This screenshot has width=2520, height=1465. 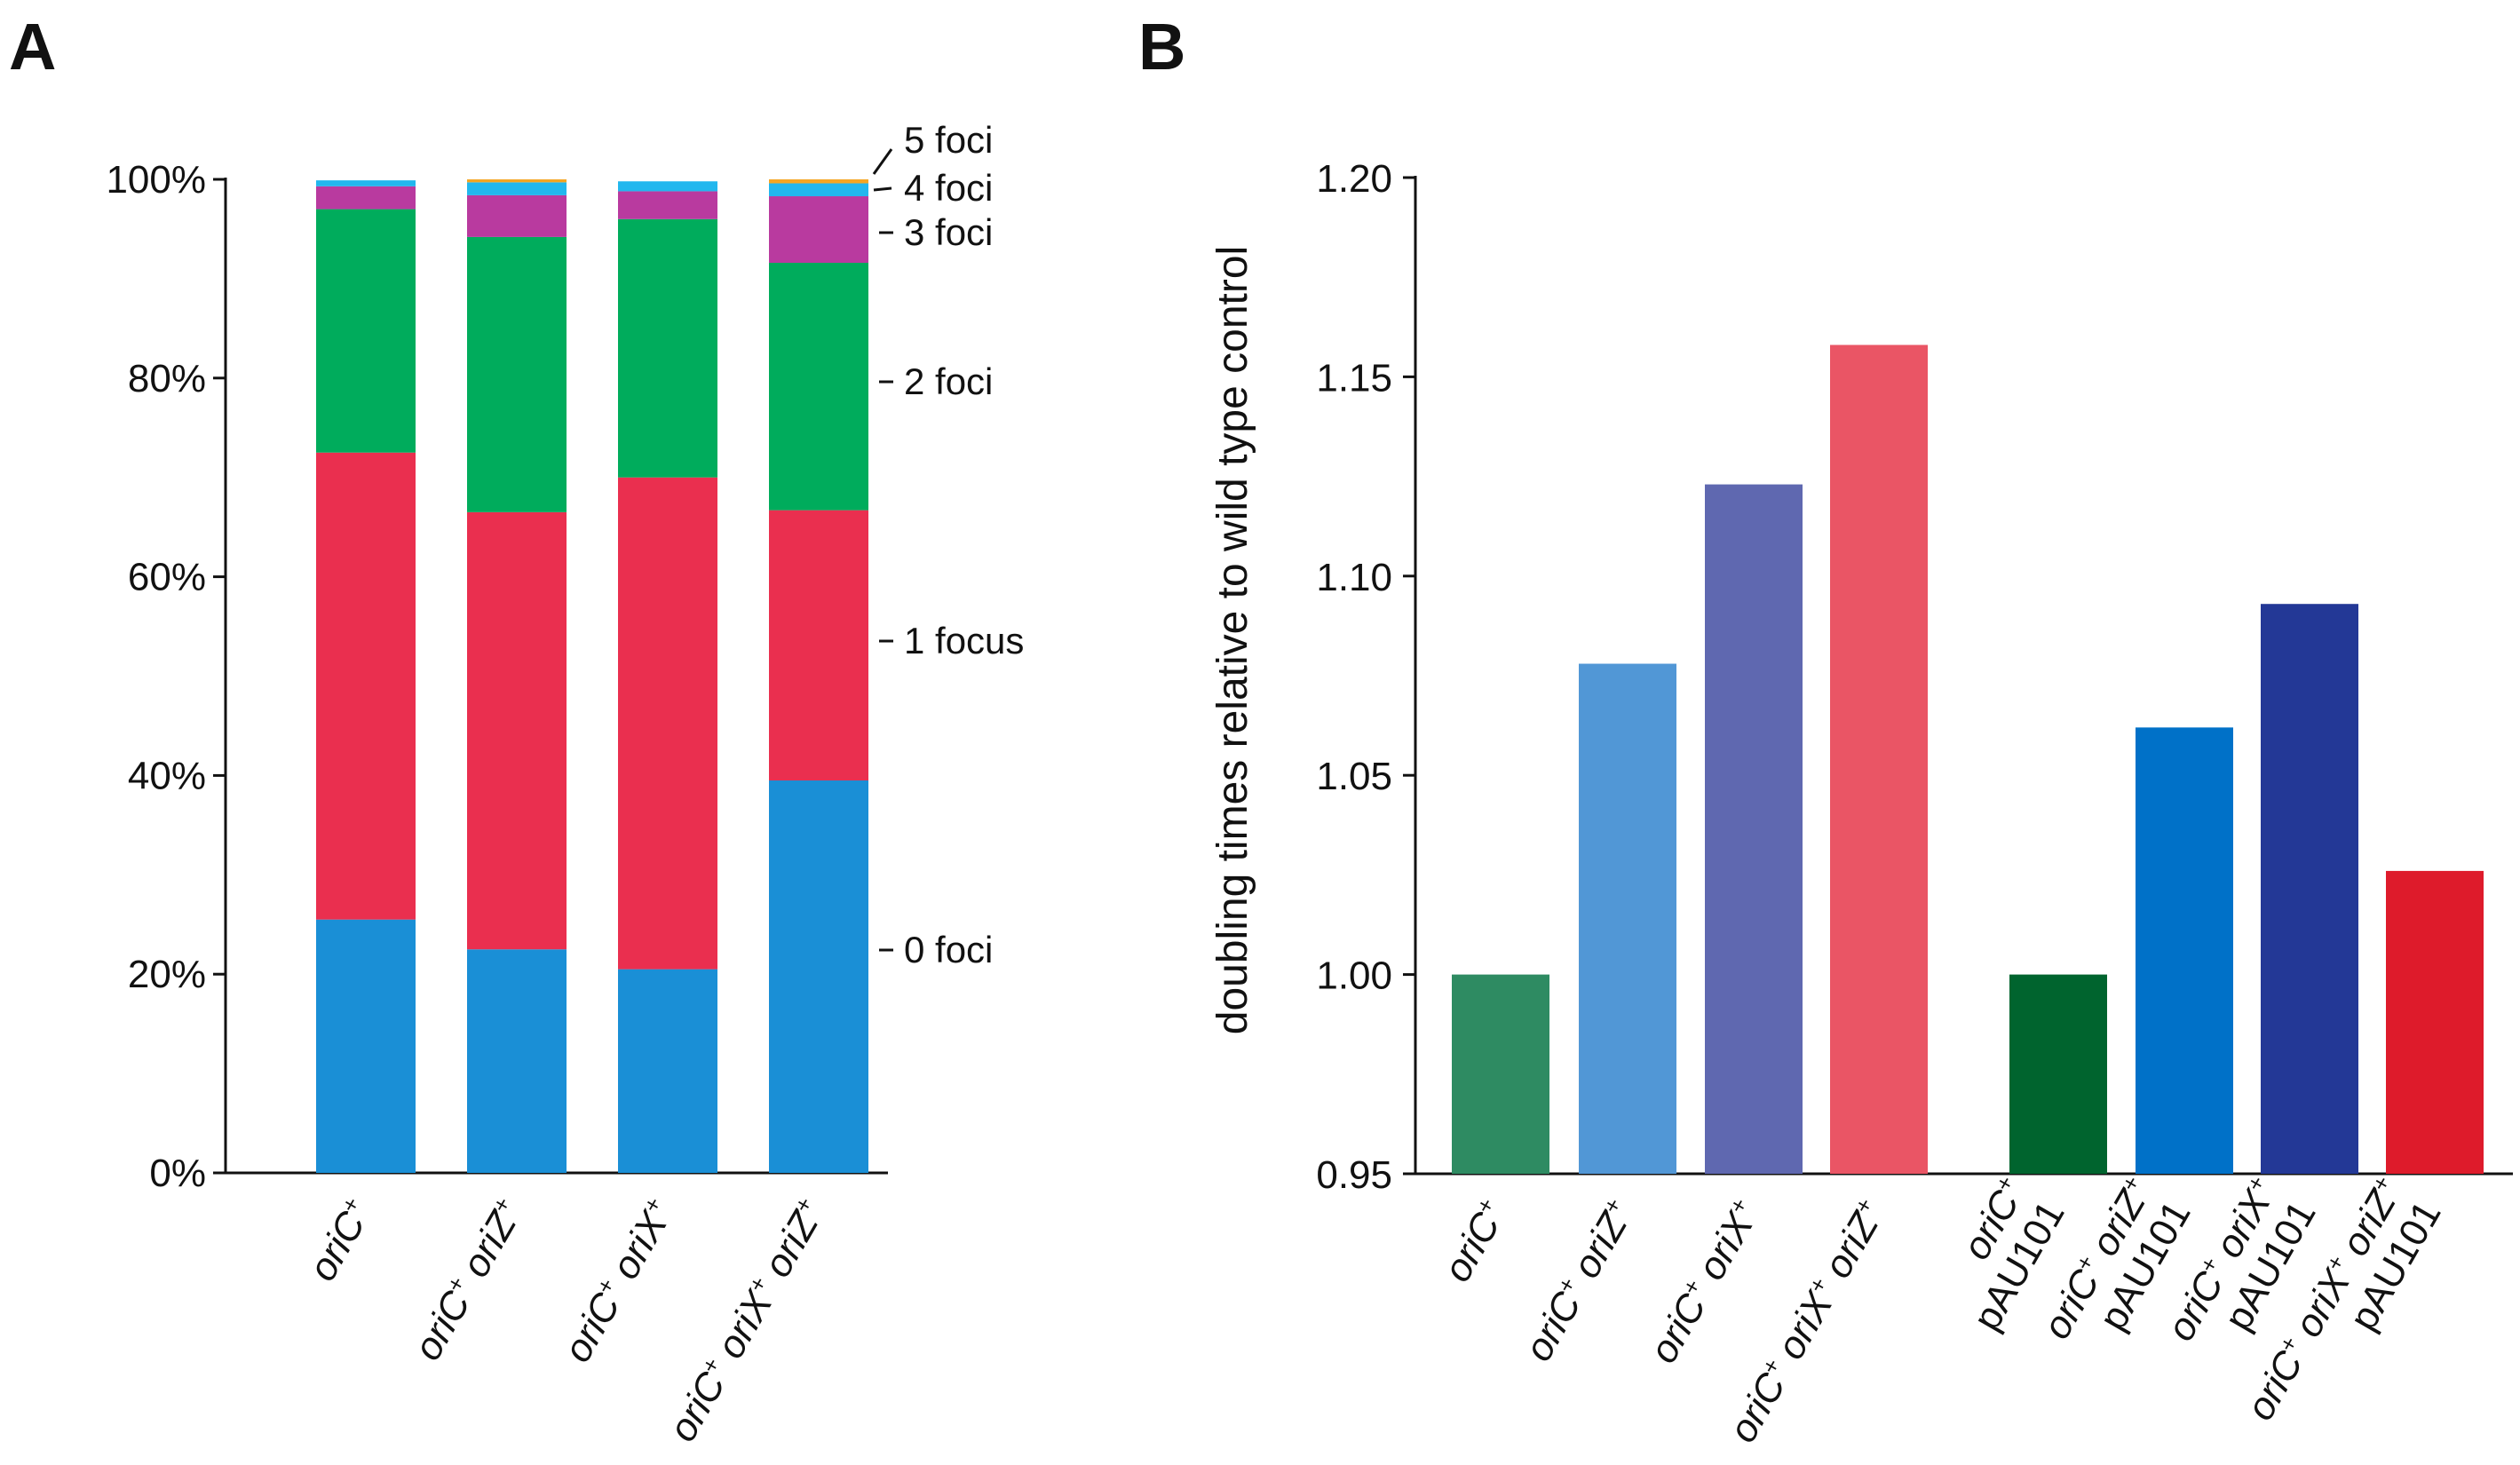 I want to click on y-tick-label: 1.05, so click(x=1354, y=777).